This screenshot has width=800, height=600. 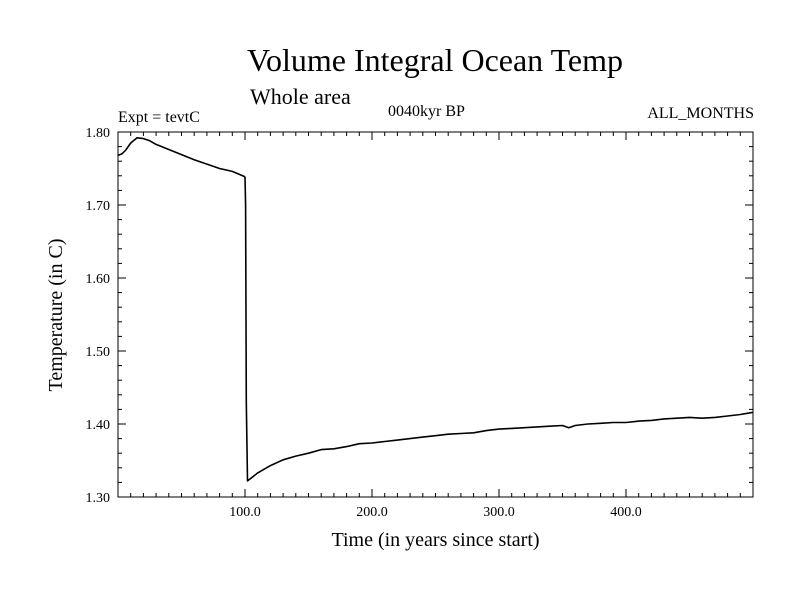 What do you see at coordinates (435, 540) in the screenshot?
I see `x-axis-label: Time (in years since start)` at bounding box center [435, 540].